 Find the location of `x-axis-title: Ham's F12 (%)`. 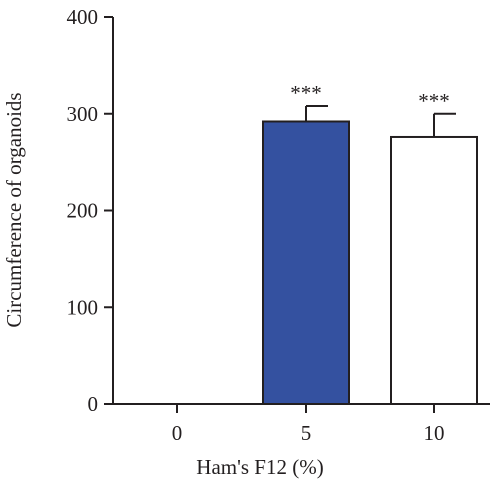

x-axis-title: Ham's F12 (%) is located at coordinates (259, 467).